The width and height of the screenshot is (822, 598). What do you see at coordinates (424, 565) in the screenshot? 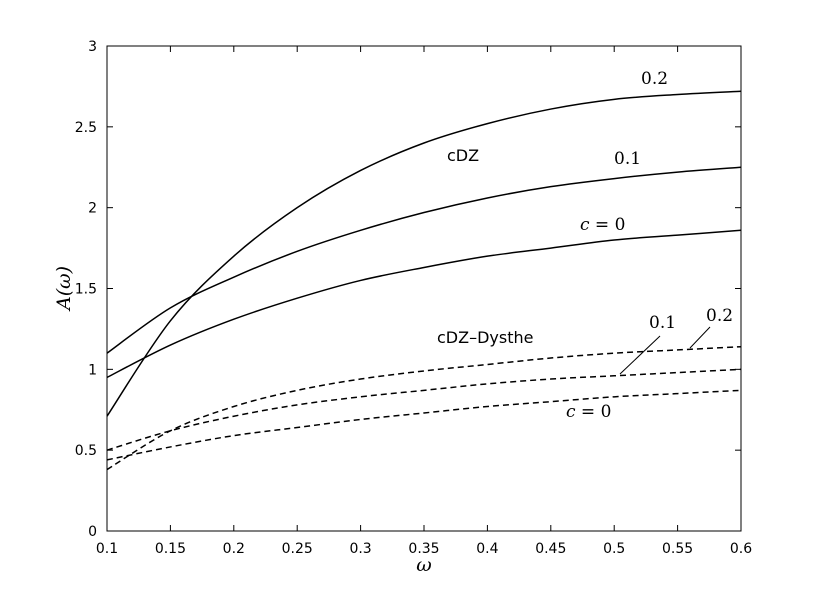
I see `x-axis-label: ω` at bounding box center [424, 565].